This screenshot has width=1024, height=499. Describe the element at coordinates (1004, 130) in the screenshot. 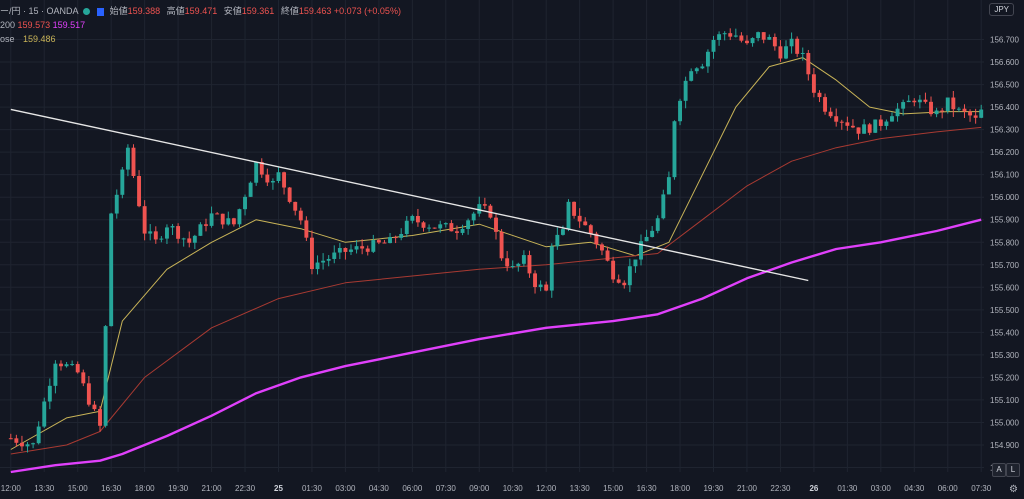

I see `price-tick-label: 156.300` at that location.